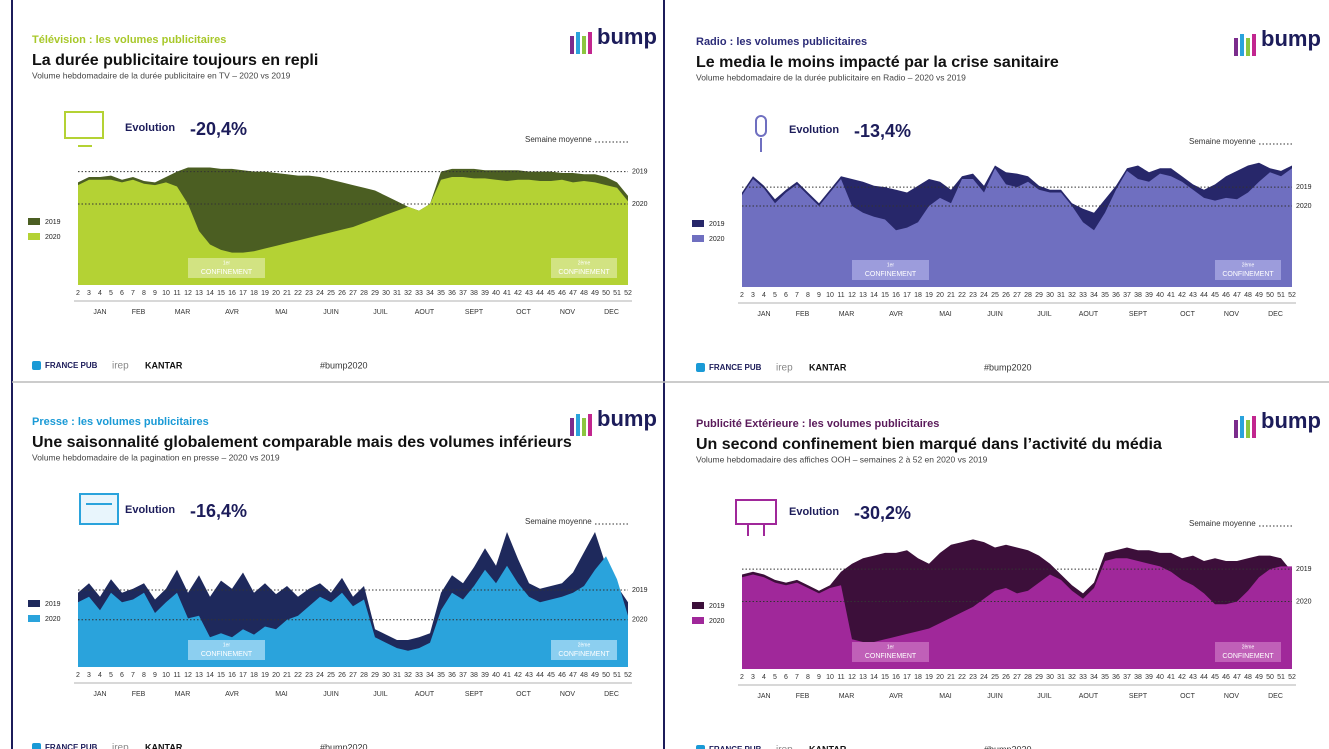 The height and width of the screenshot is (749, 1329). I want to click on x-tick-label: 52, so click(1292, 295).